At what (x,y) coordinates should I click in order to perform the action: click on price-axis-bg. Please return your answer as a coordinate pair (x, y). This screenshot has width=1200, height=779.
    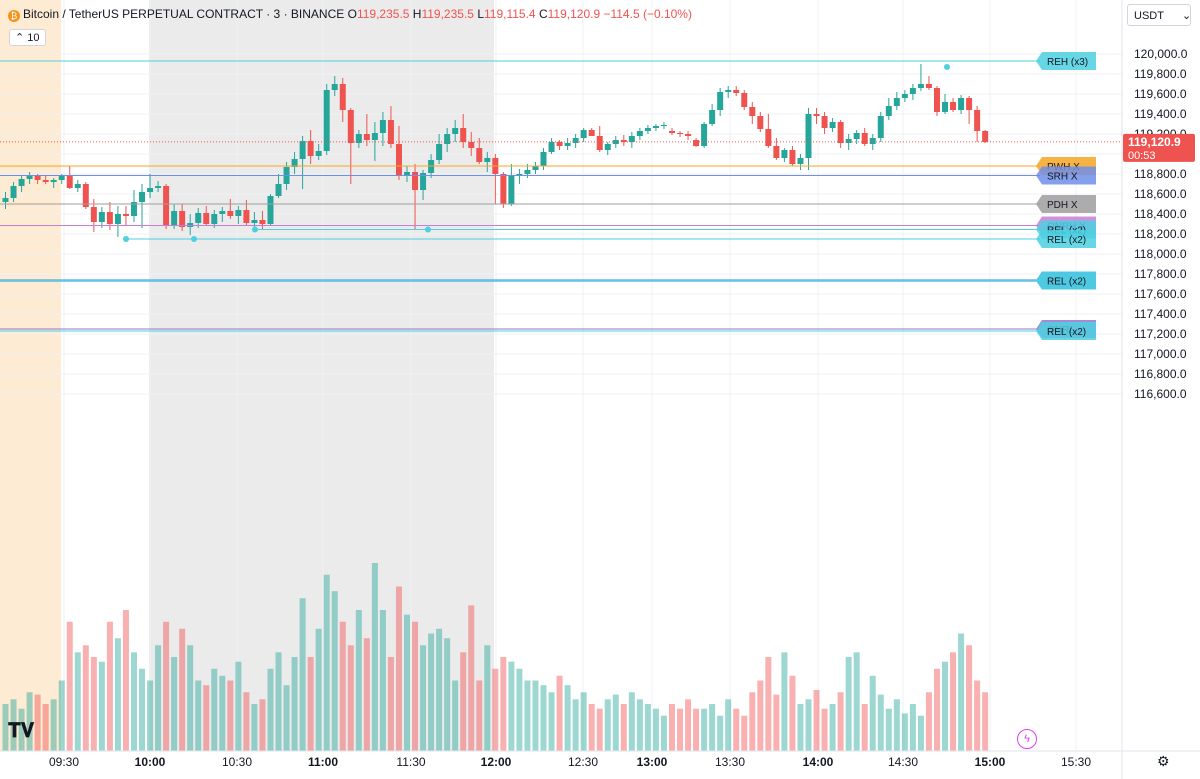
    Looking at the image, I should click on (1161, 389).